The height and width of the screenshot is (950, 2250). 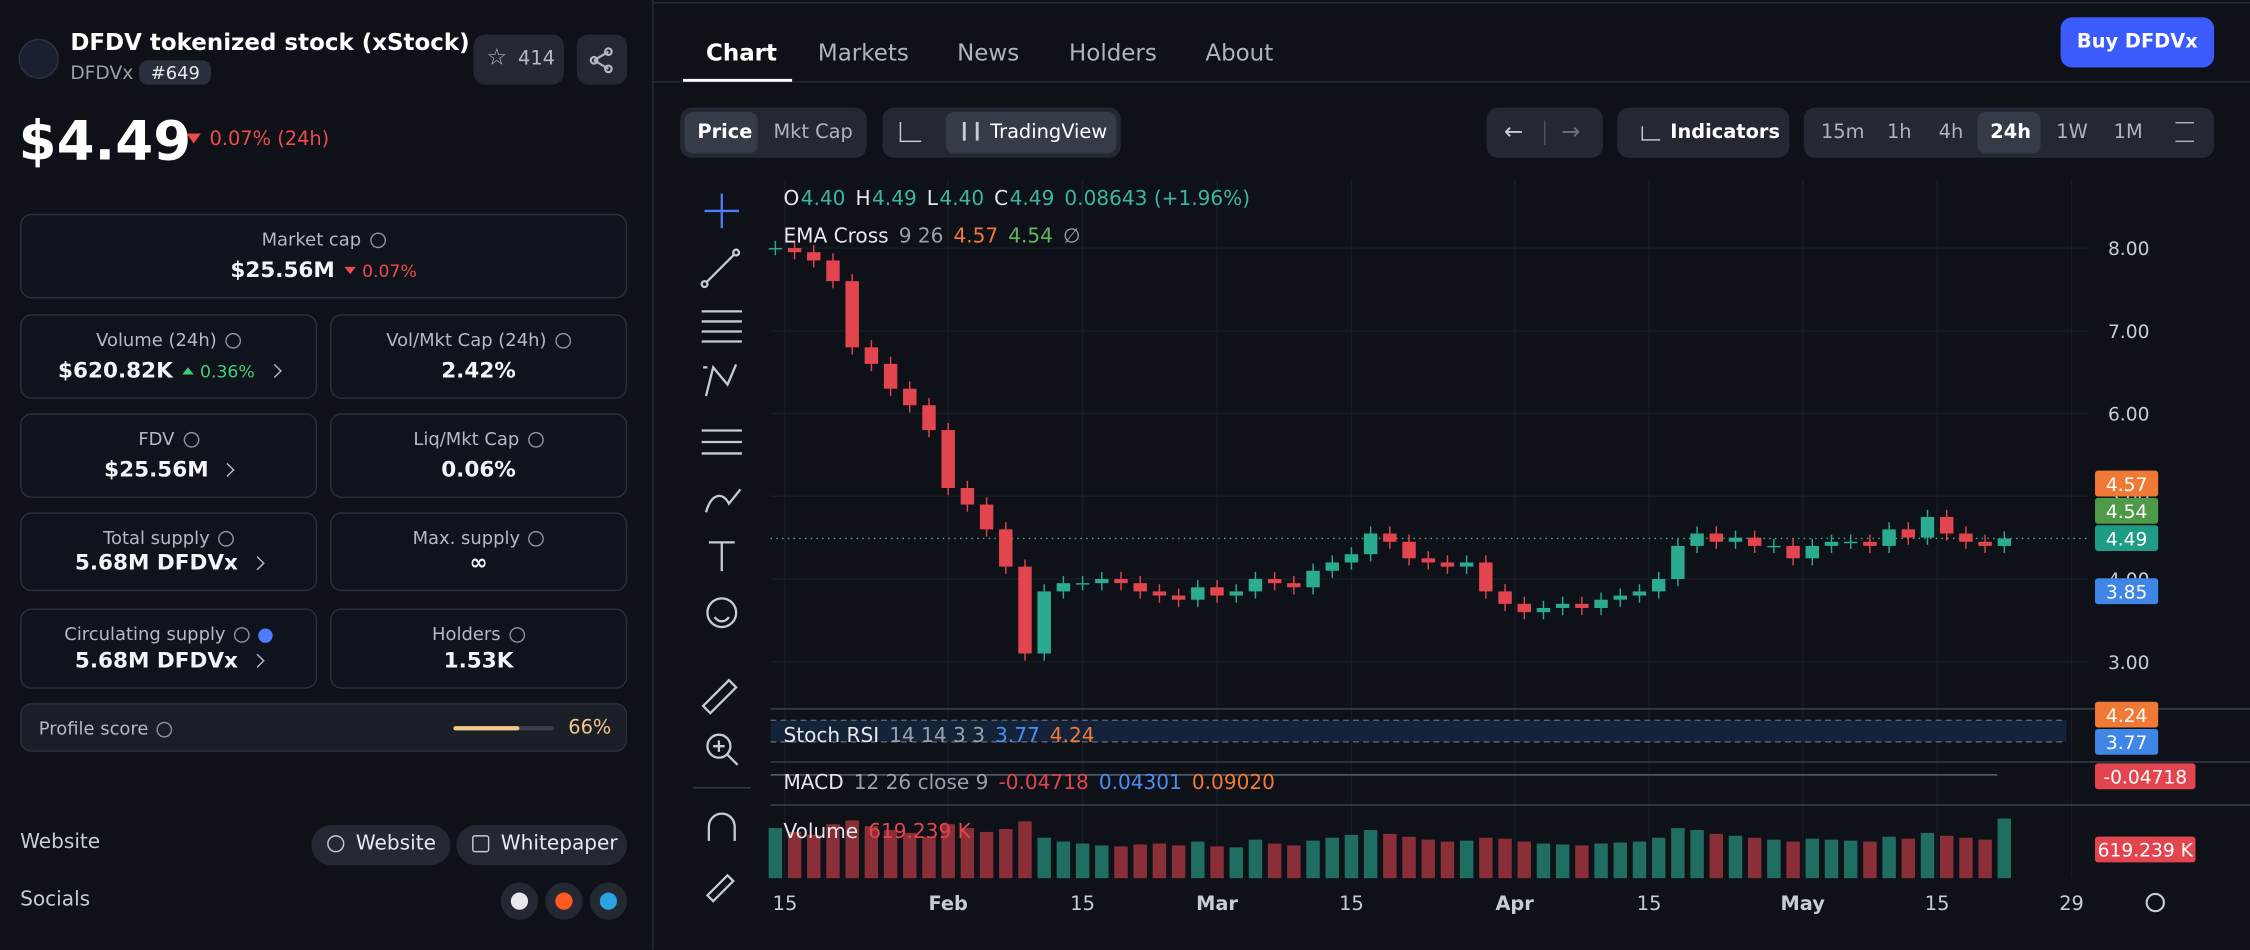 What do you see at coordinates (2127, 512) in the screenshot?
I see `price-tag-label: 4.54` at bounding box center [2127, 512].